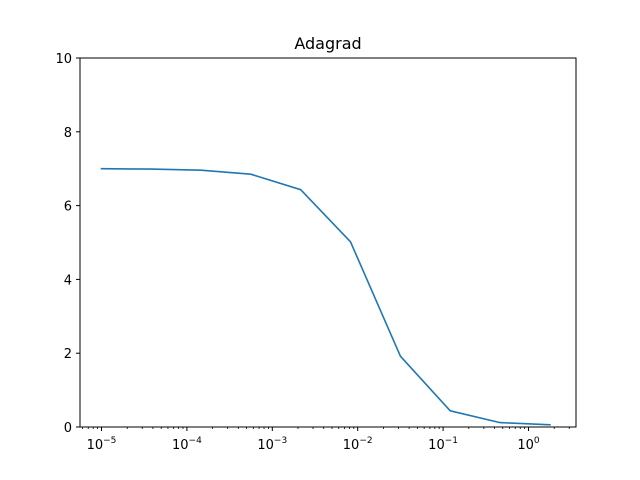 Image resolution: width=640 pixels, height=480 pixels. What do you see at coordinates (365, 441) in the screenshot?
I see `x-tick-exponent: −2` at bounding box center [365, 441].